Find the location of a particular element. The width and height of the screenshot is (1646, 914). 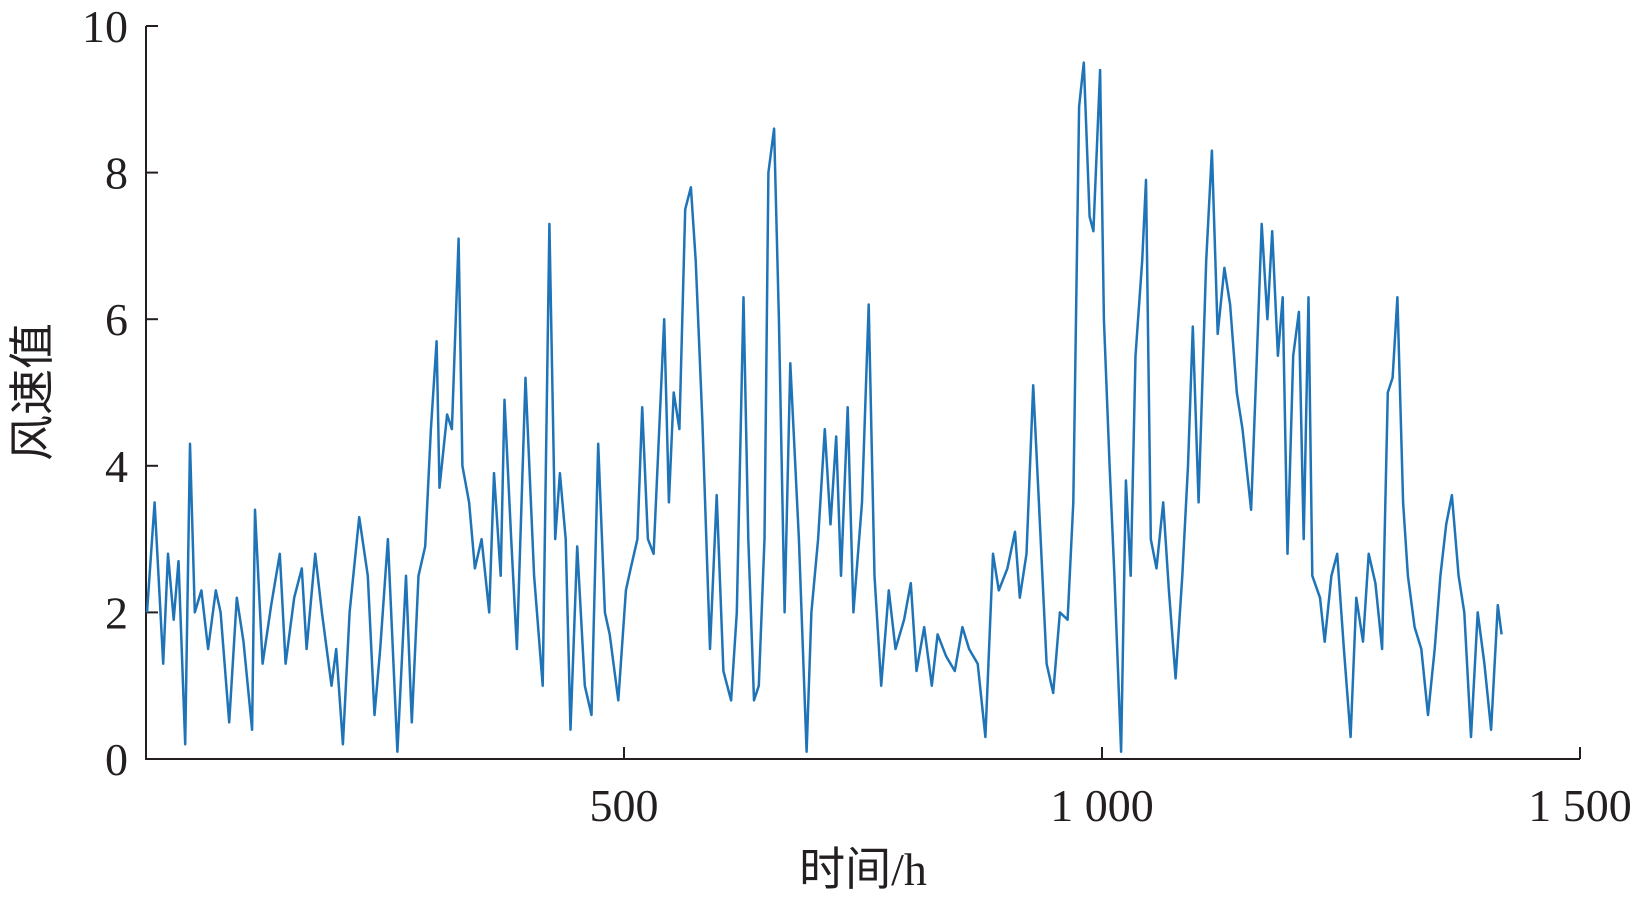

x-axis-label: 时间/h is located at coordinates (863, 869).